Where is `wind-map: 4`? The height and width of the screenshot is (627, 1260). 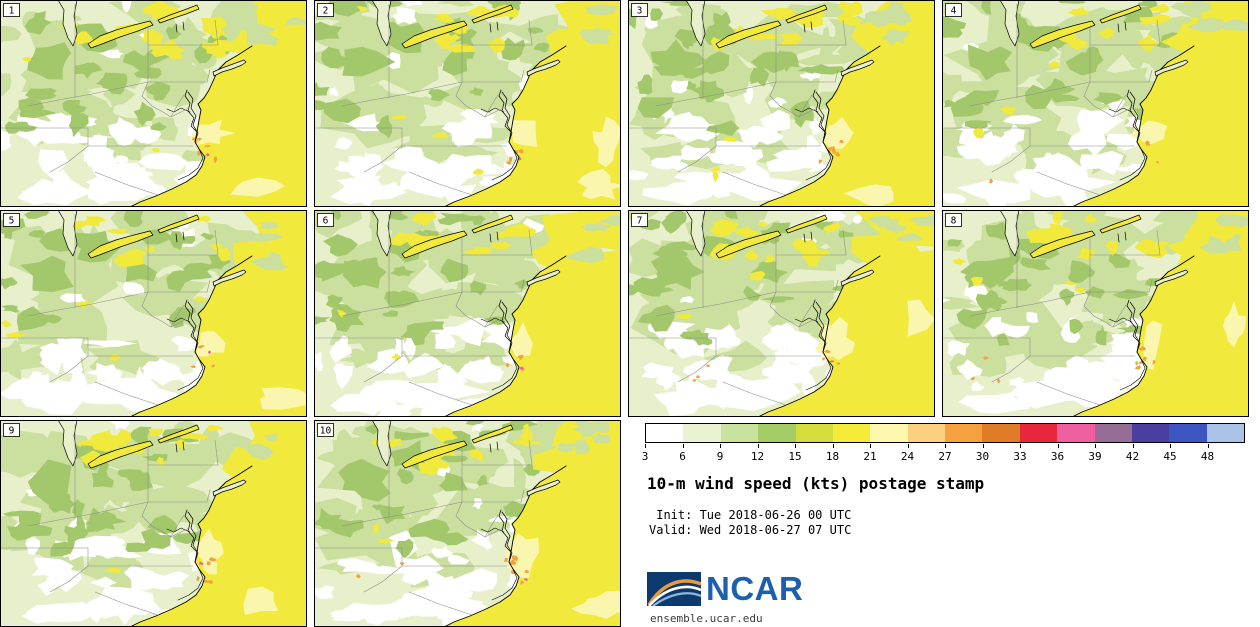
wind-map: 4 is located at coordinates (1095, 103).